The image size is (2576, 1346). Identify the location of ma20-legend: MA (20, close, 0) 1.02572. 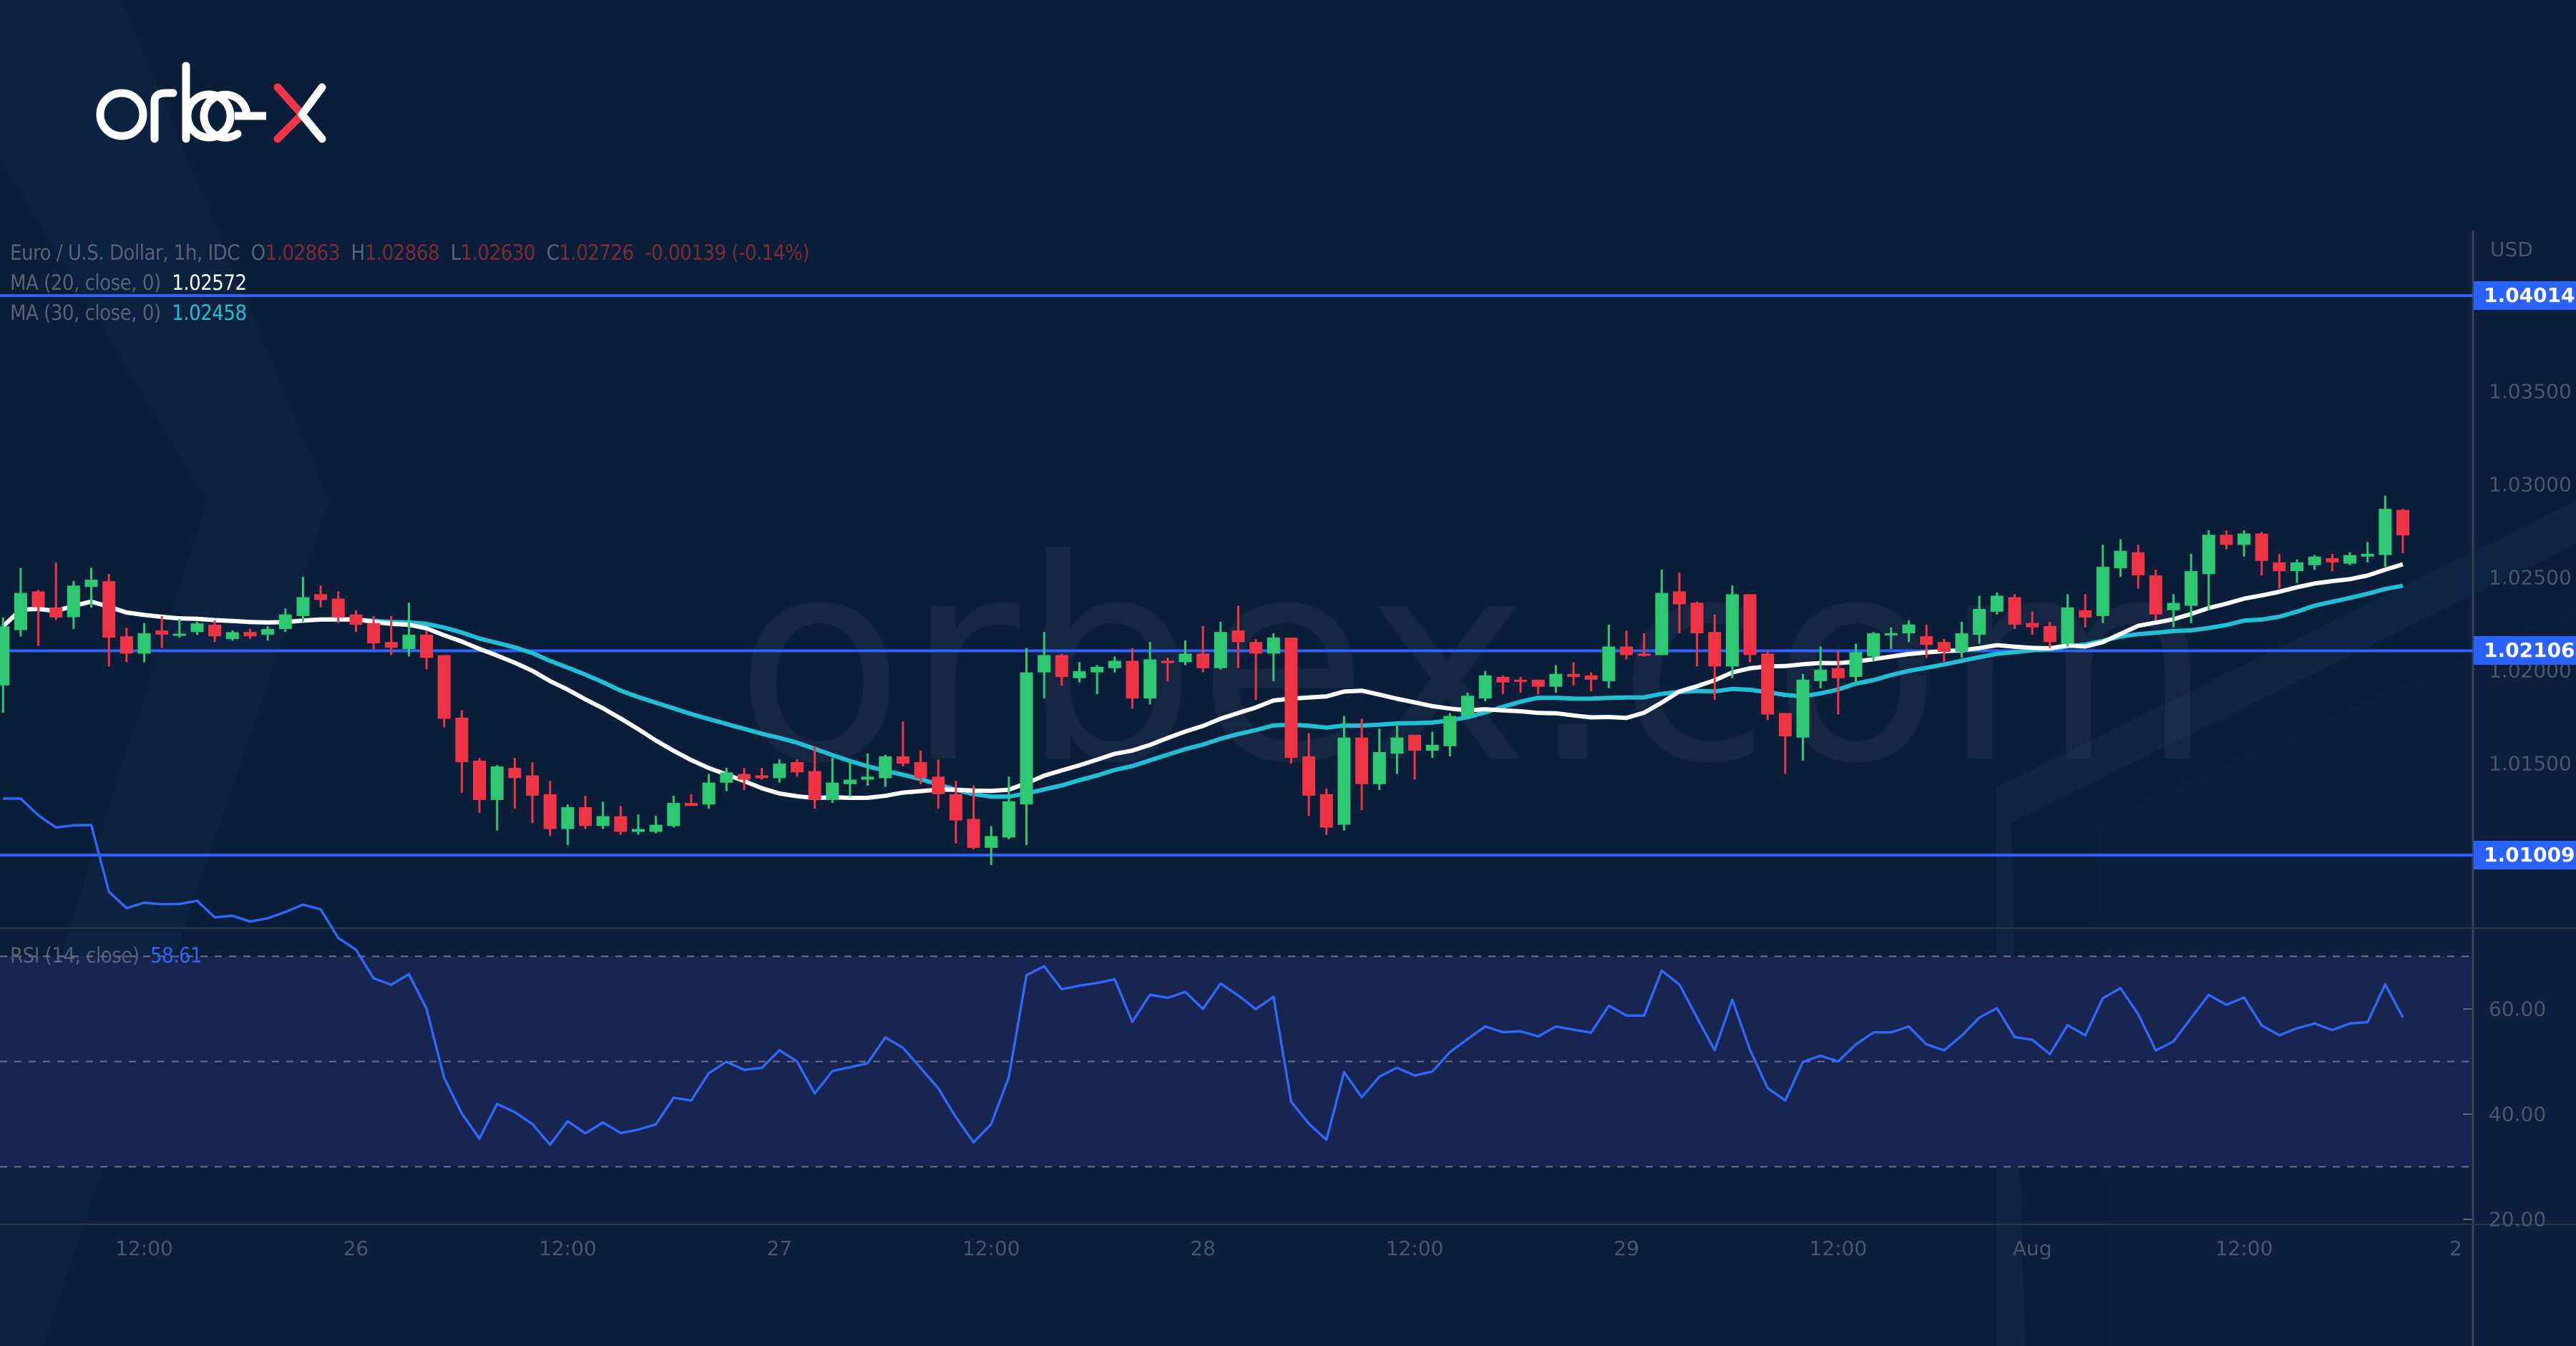
(128, 282).